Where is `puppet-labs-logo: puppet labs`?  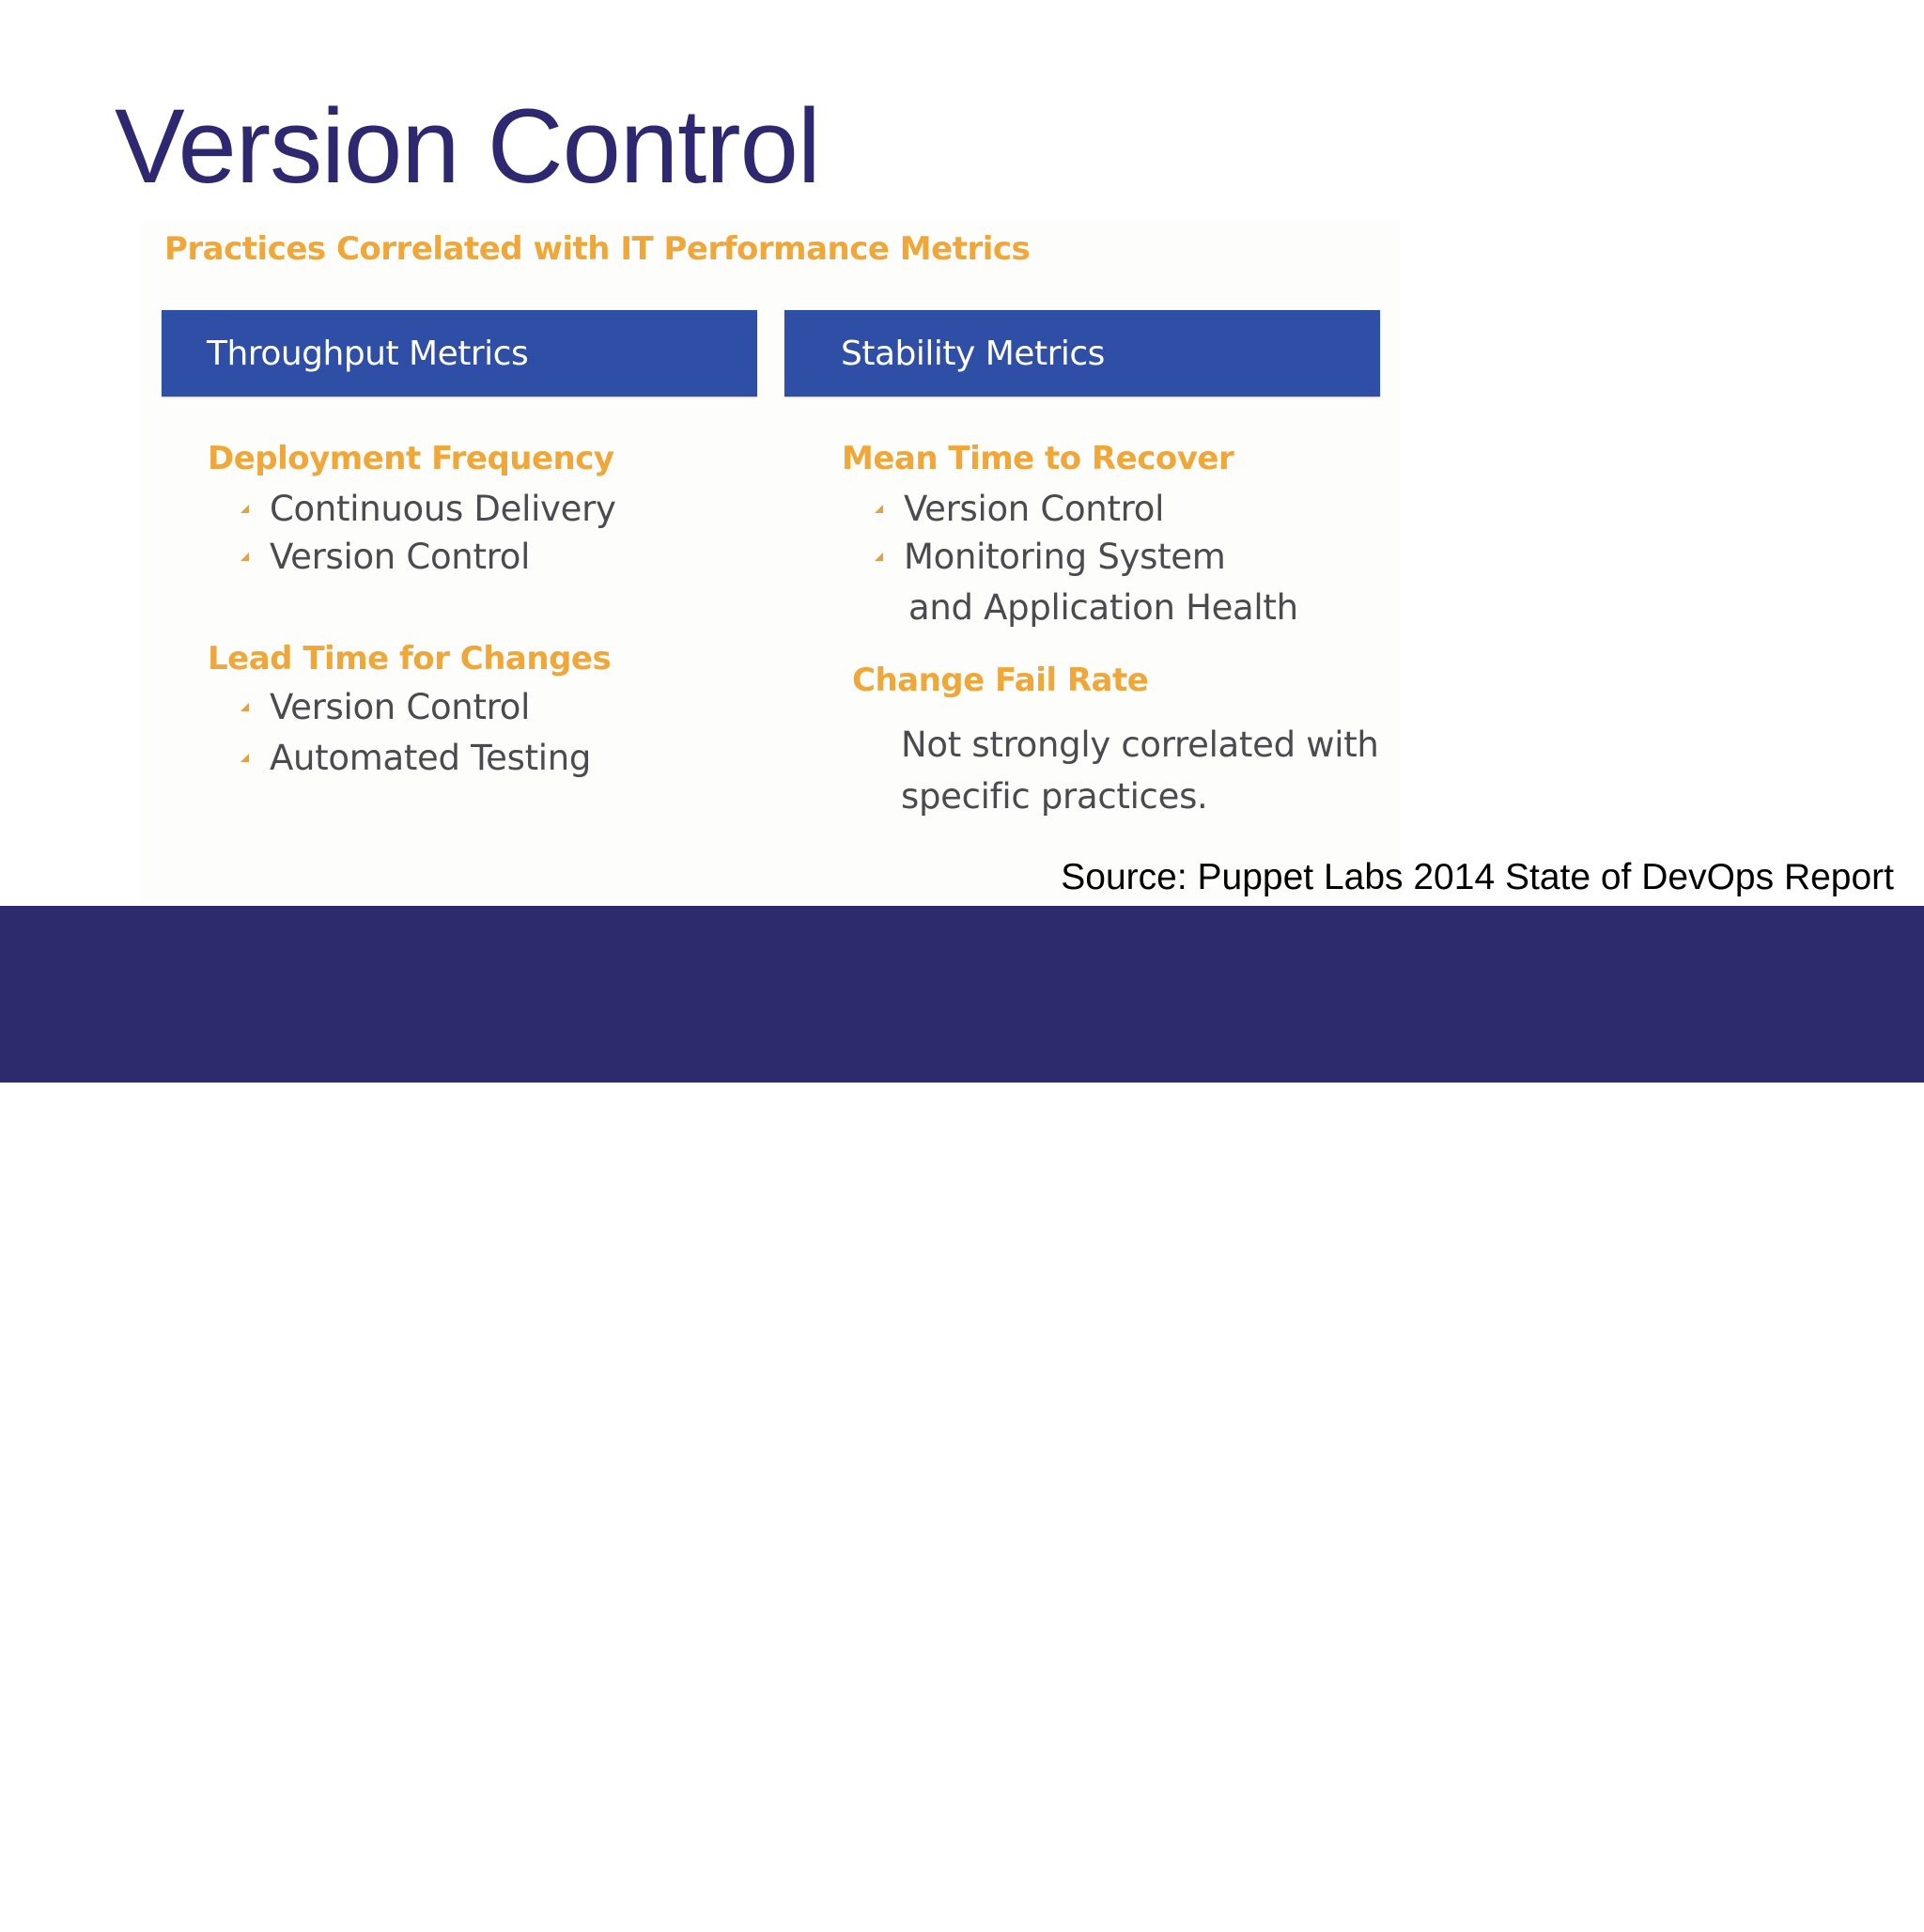 puppet-labs-logo: puppet labs is located at coordinates (1762, 1886).